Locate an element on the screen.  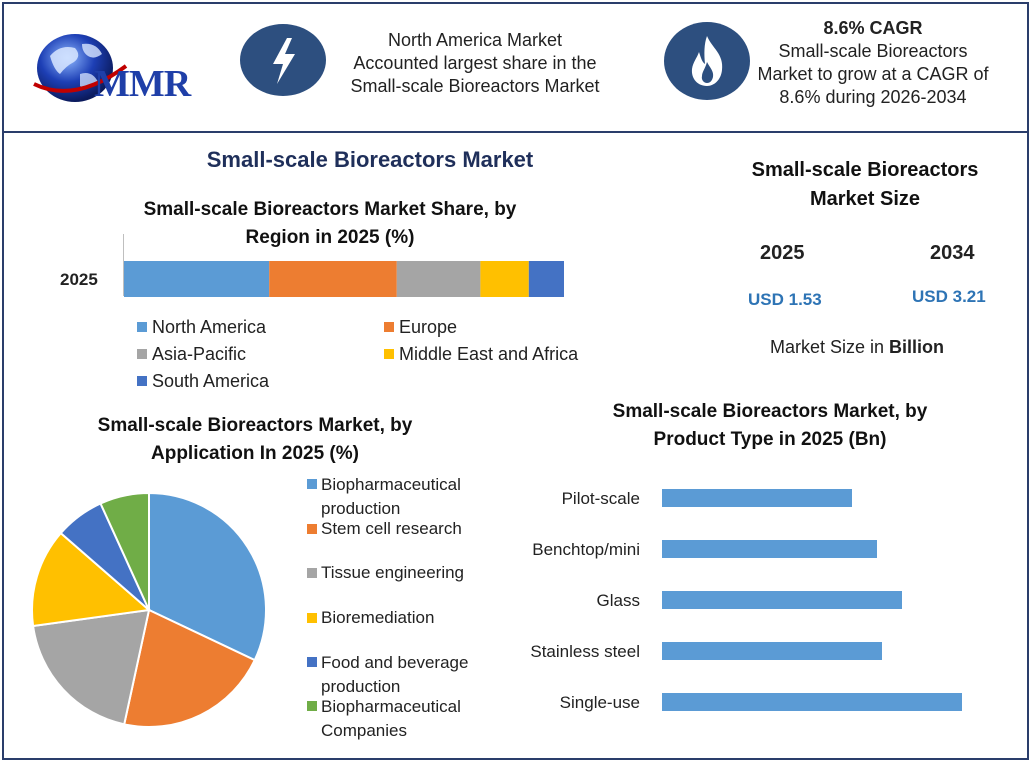
legend-biopharma-production: Biopharmaceutical production is located at coordinates (391, 497).